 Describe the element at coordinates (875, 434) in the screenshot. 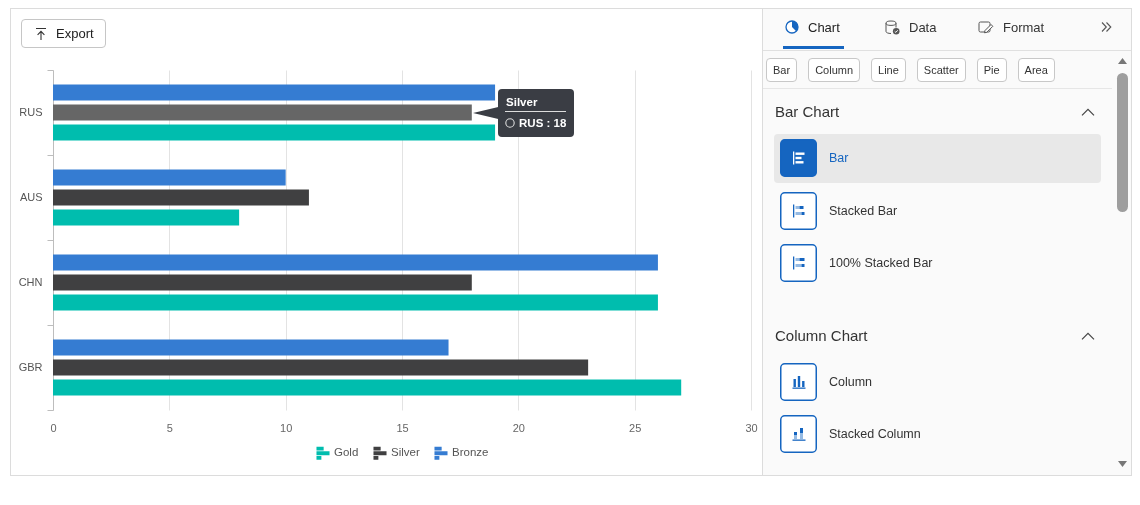

I see `text: Stacked Column` at that location.